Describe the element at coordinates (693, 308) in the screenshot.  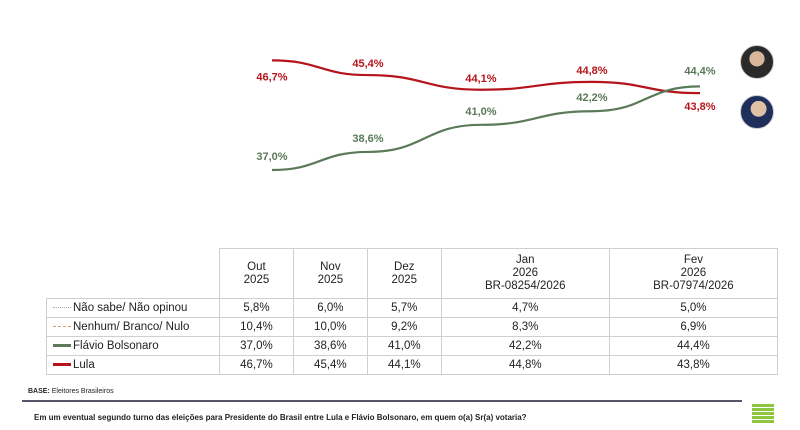
I see `table-cell: 5,0%` at that location.